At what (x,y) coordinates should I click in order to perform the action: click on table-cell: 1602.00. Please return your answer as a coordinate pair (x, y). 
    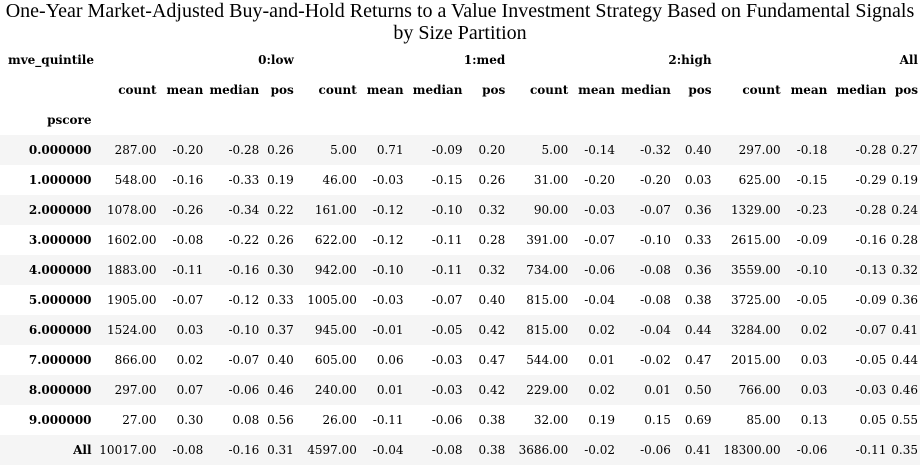
    Looking at the image, I should click on (131, 240).